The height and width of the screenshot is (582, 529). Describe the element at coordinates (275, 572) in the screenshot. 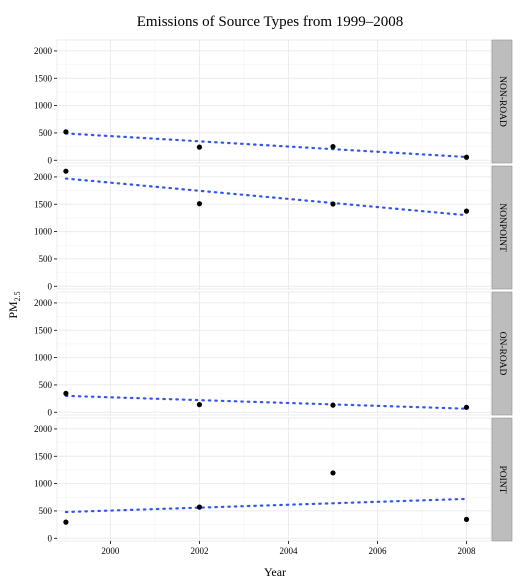

I see `x-axis-title: Year` at that location.